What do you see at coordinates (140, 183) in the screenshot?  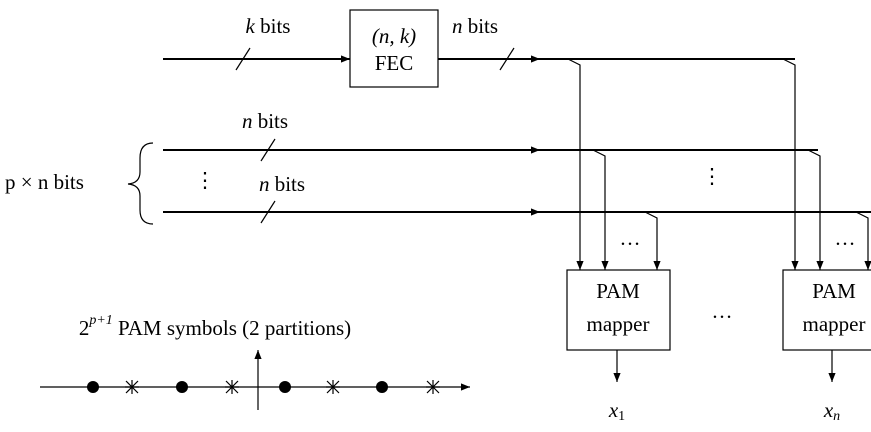 I see `brace` at bounding box center [140, 183].